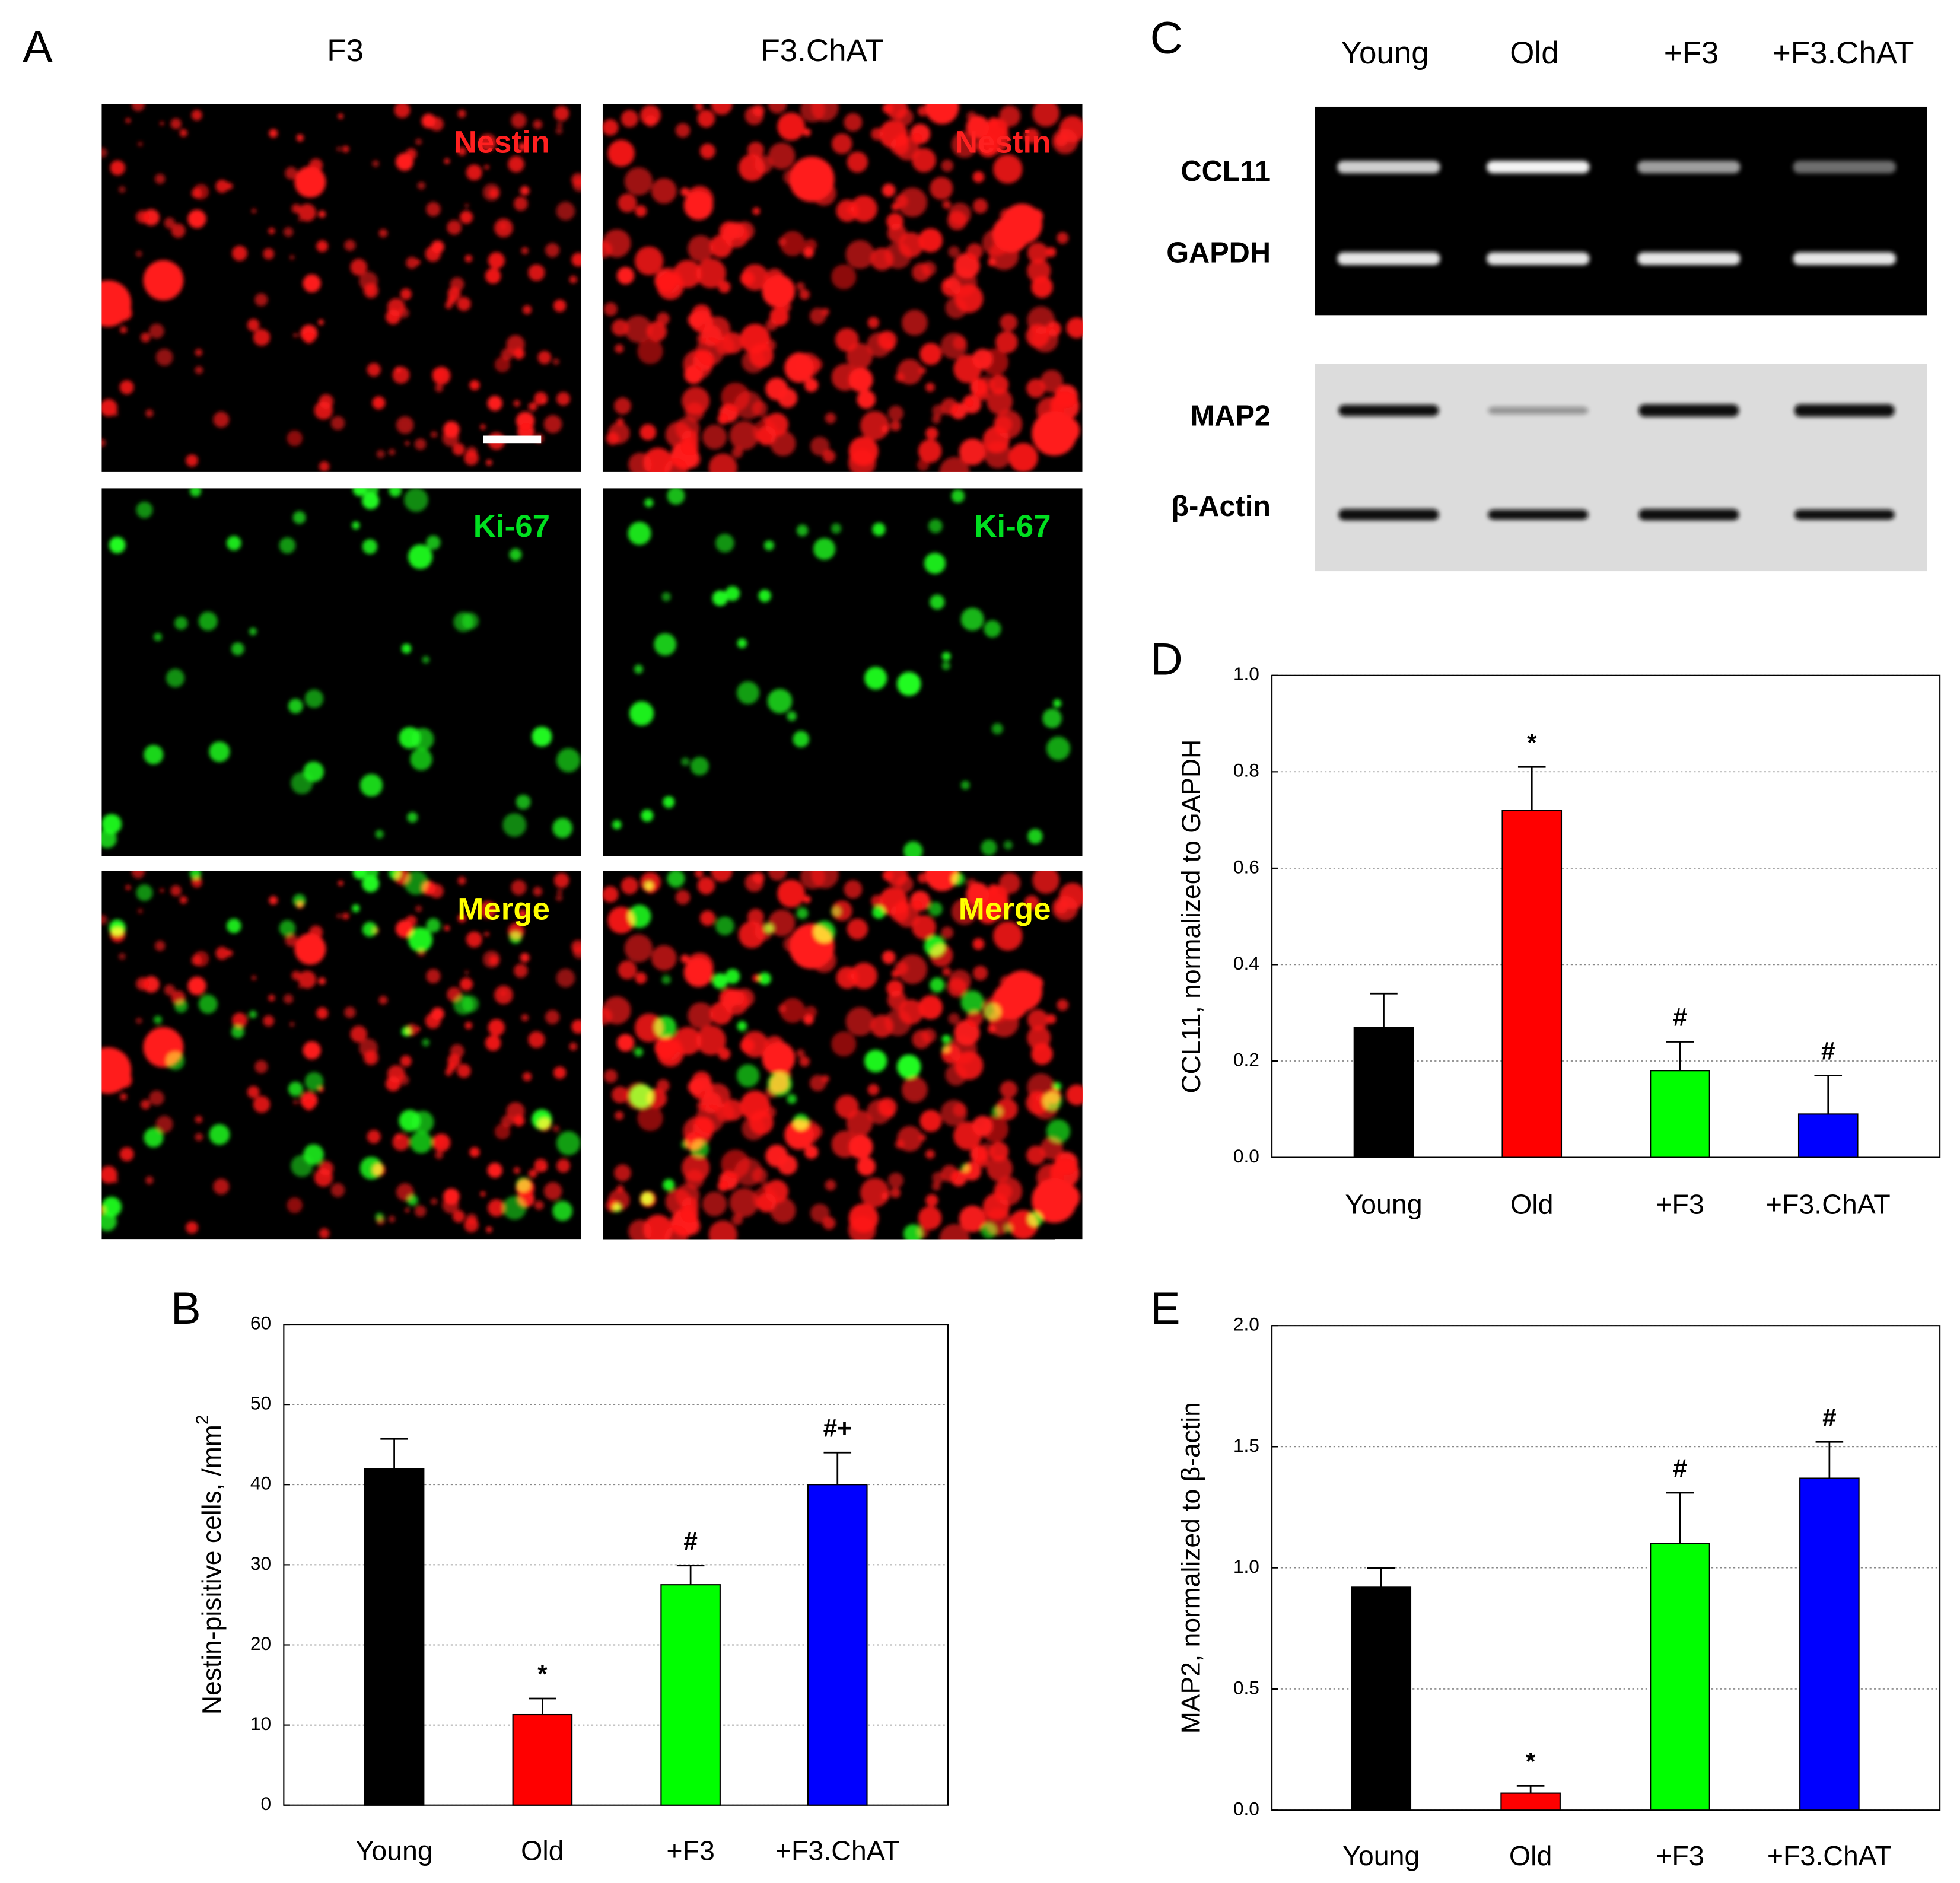 The image size is (1960, 1883). Describe the element at coordinates (1680, 1468) in the screenshot. I see `significance-mark: #` at that location.